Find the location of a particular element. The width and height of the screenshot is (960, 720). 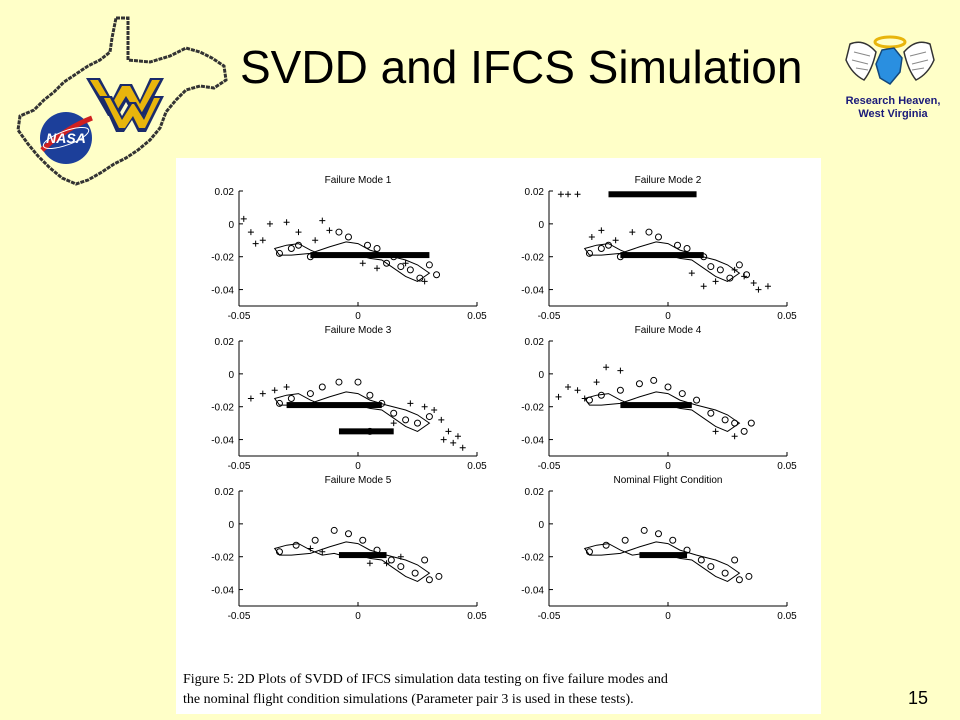

wing-icon is located at coordinates (890, 61).